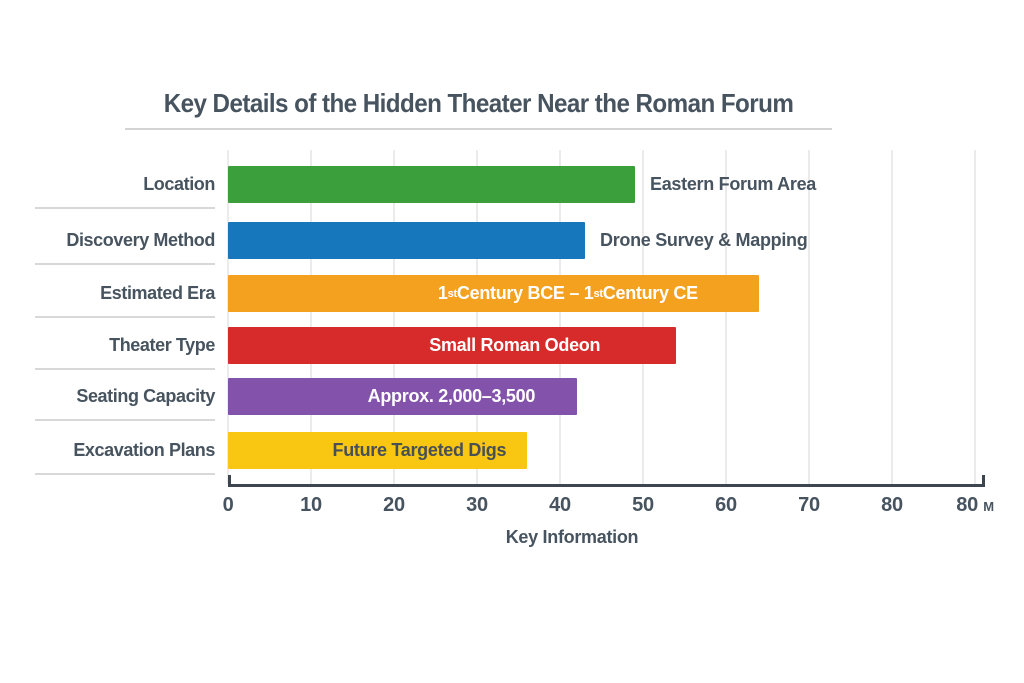 The height and width of the screenshot is (683, 1024). What do you see at coordinates (572, 537) in the screenshot?
I see `x-axis-title: Key Information` at bounding box center [572, 537].